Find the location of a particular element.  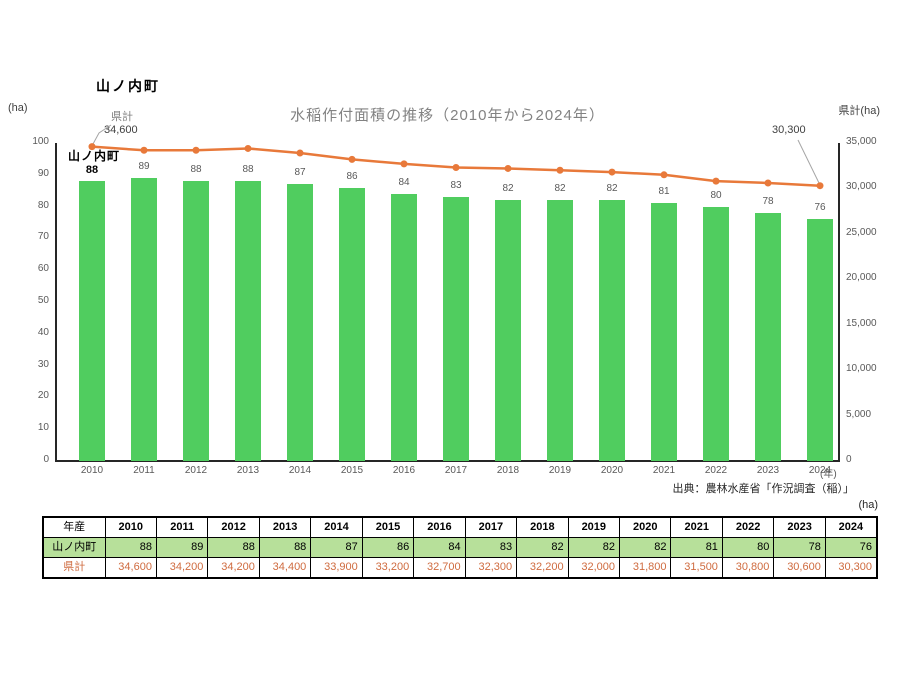

table-header-cell: 2019 is located at coordinates (594, 527).